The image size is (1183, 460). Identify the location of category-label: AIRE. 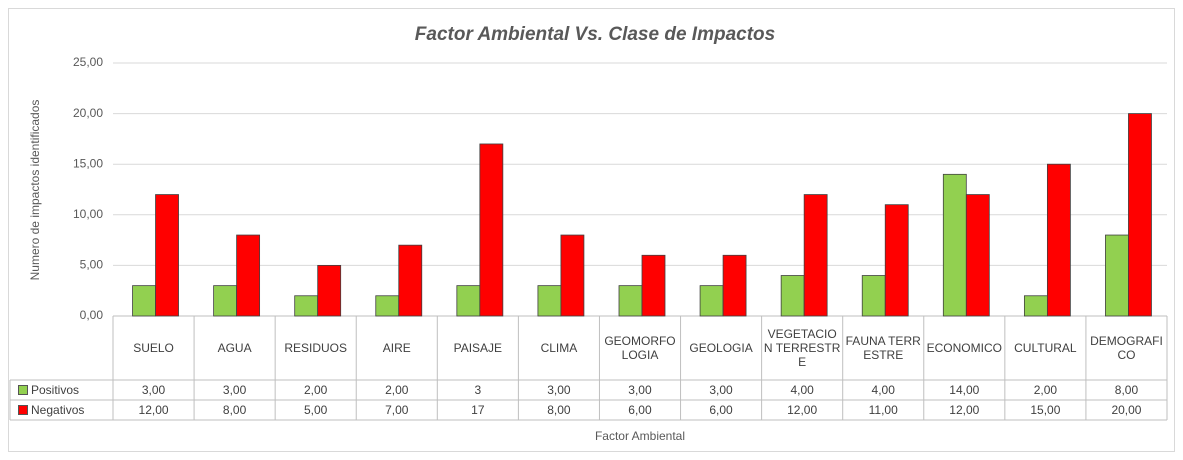
(396, 348).